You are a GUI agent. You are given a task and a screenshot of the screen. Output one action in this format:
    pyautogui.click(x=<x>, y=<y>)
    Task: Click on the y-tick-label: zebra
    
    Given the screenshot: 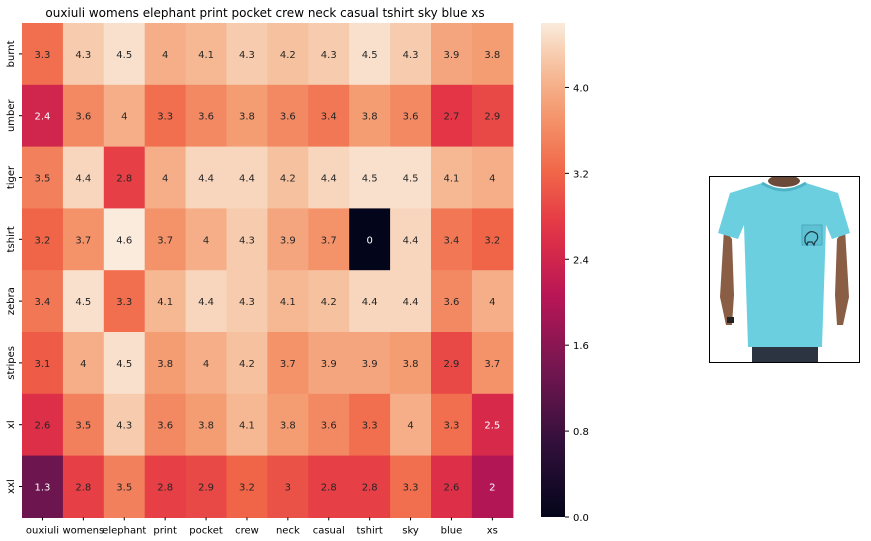 What is the action you would take?
    pyautogui.click(x=11, y=301)
    